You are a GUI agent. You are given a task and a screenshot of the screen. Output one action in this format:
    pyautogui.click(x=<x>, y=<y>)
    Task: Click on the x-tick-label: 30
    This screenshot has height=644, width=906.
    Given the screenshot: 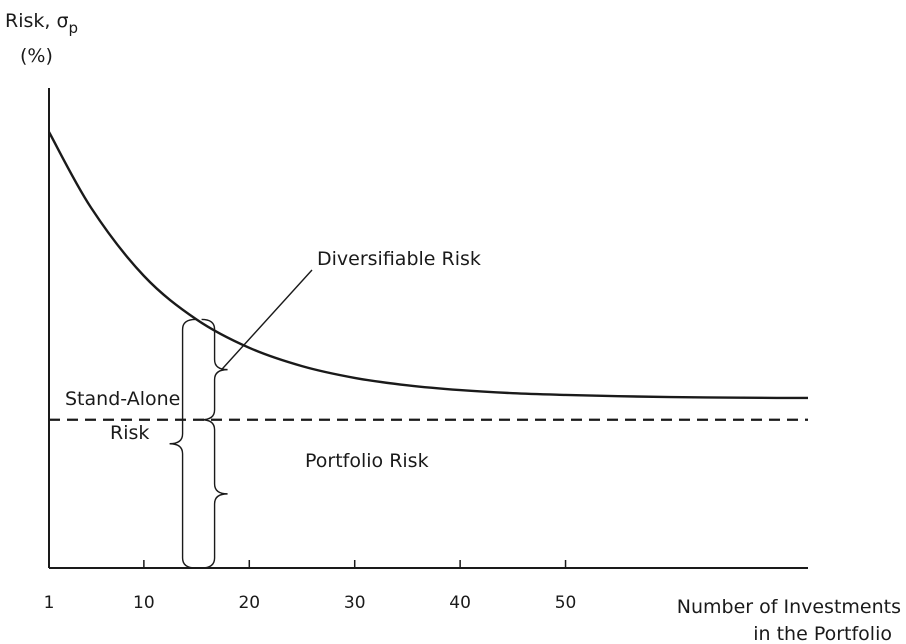 What is the action you would take?
    pyautogui.click(x=355, y=603)
    